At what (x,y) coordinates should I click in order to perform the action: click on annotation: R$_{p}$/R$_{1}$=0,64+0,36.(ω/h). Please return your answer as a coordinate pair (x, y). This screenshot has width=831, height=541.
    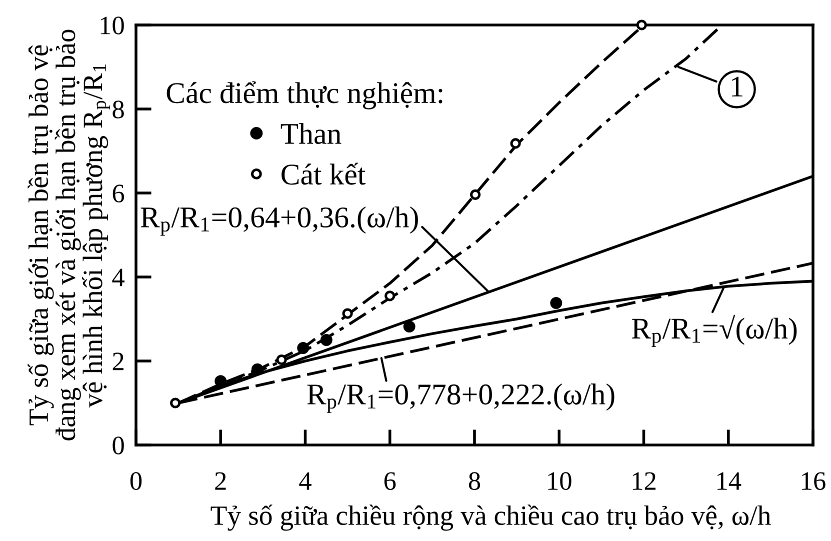
    Looking at the image, I should click on (279, 221).